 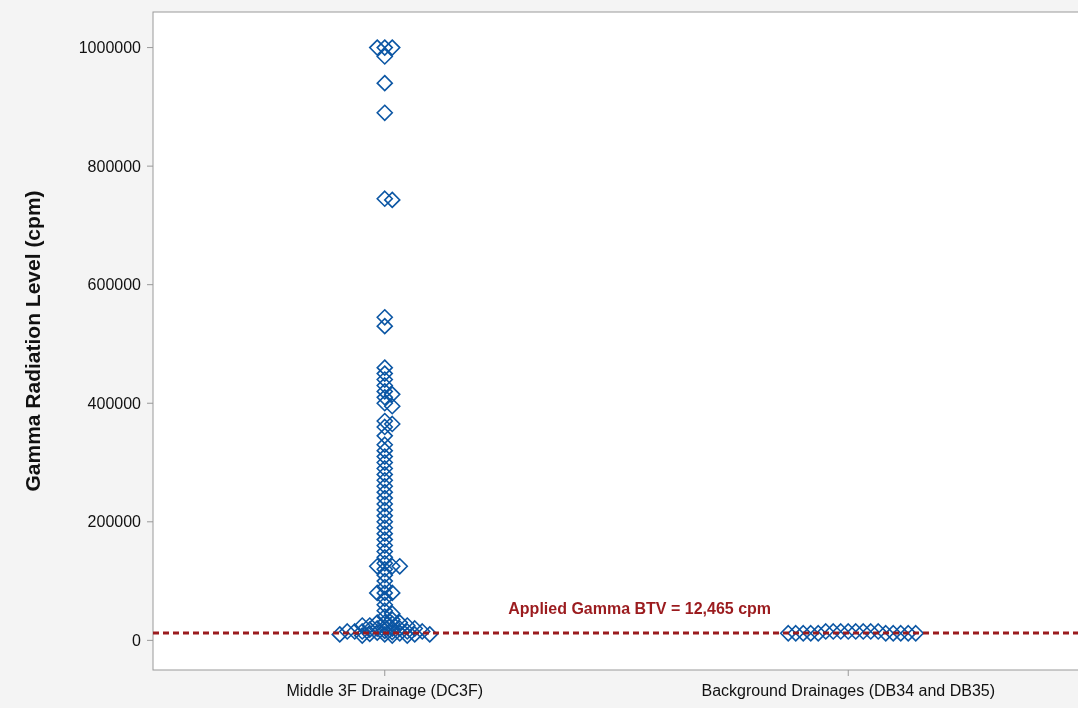 What do you see at coordinates (385, 690) in the screenshot?
I see `x-tick-label: Middle 3F Drainage (DC3F)` at bounding box center [385, 690].